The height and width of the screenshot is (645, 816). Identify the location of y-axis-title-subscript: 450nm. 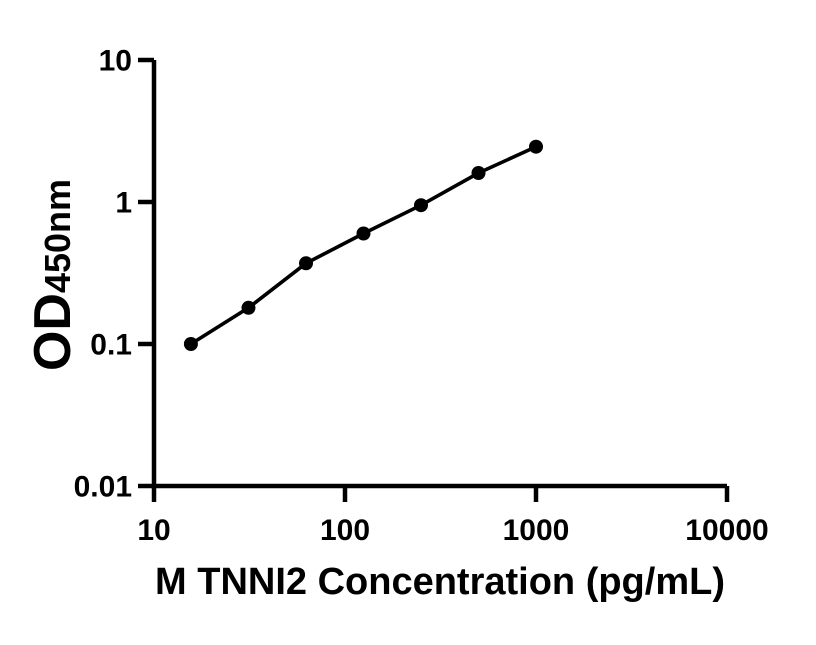
(57, 236).